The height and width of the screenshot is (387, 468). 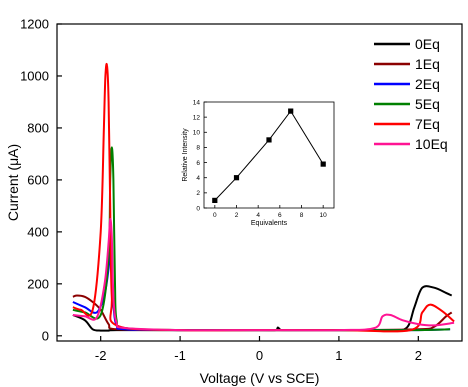 I want to click on inset-x-tick-label: 8, so click(x=302, y=215).